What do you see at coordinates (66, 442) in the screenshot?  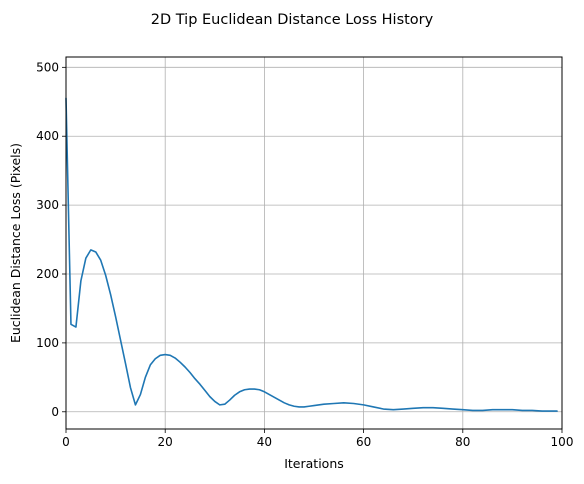 I see `x-tick-label: 0` at bounding box center [66, 442].